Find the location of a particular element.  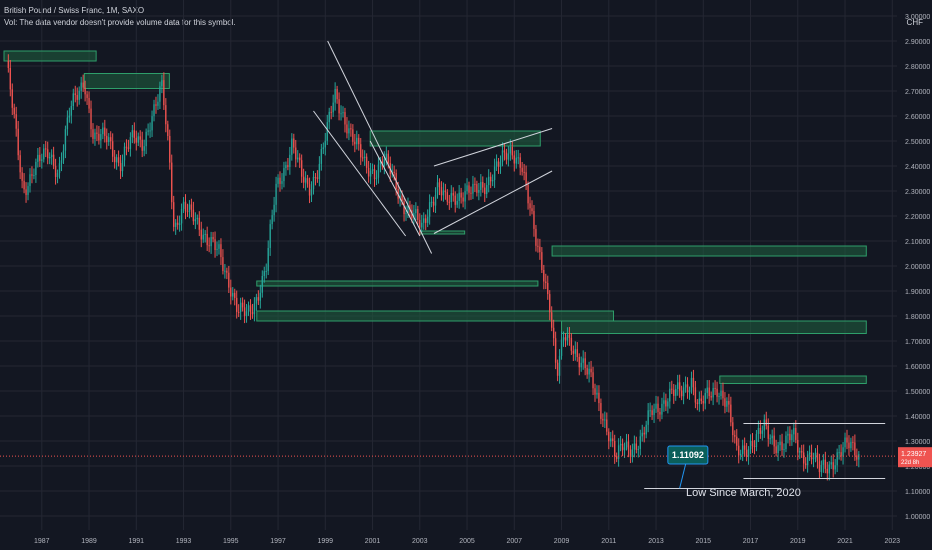

y-tick-label: 2.00000 is located at coordinates (917, 267).